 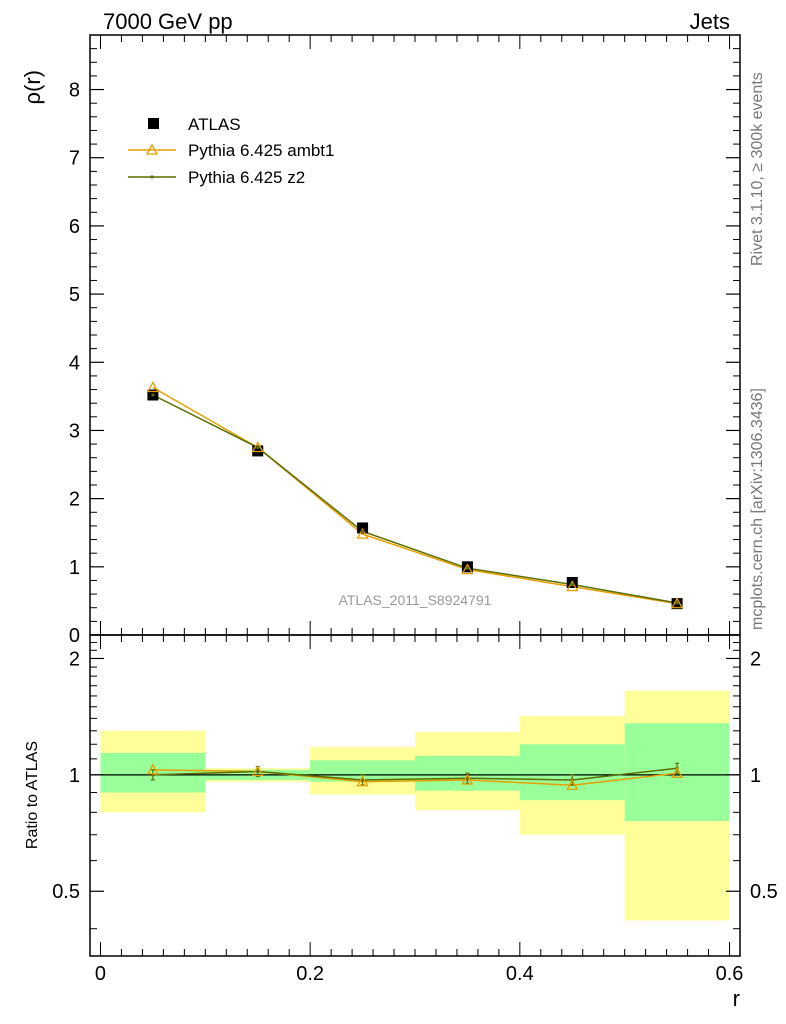 I want to click on main-ytick-label: 4, so click(x=74, y=363).